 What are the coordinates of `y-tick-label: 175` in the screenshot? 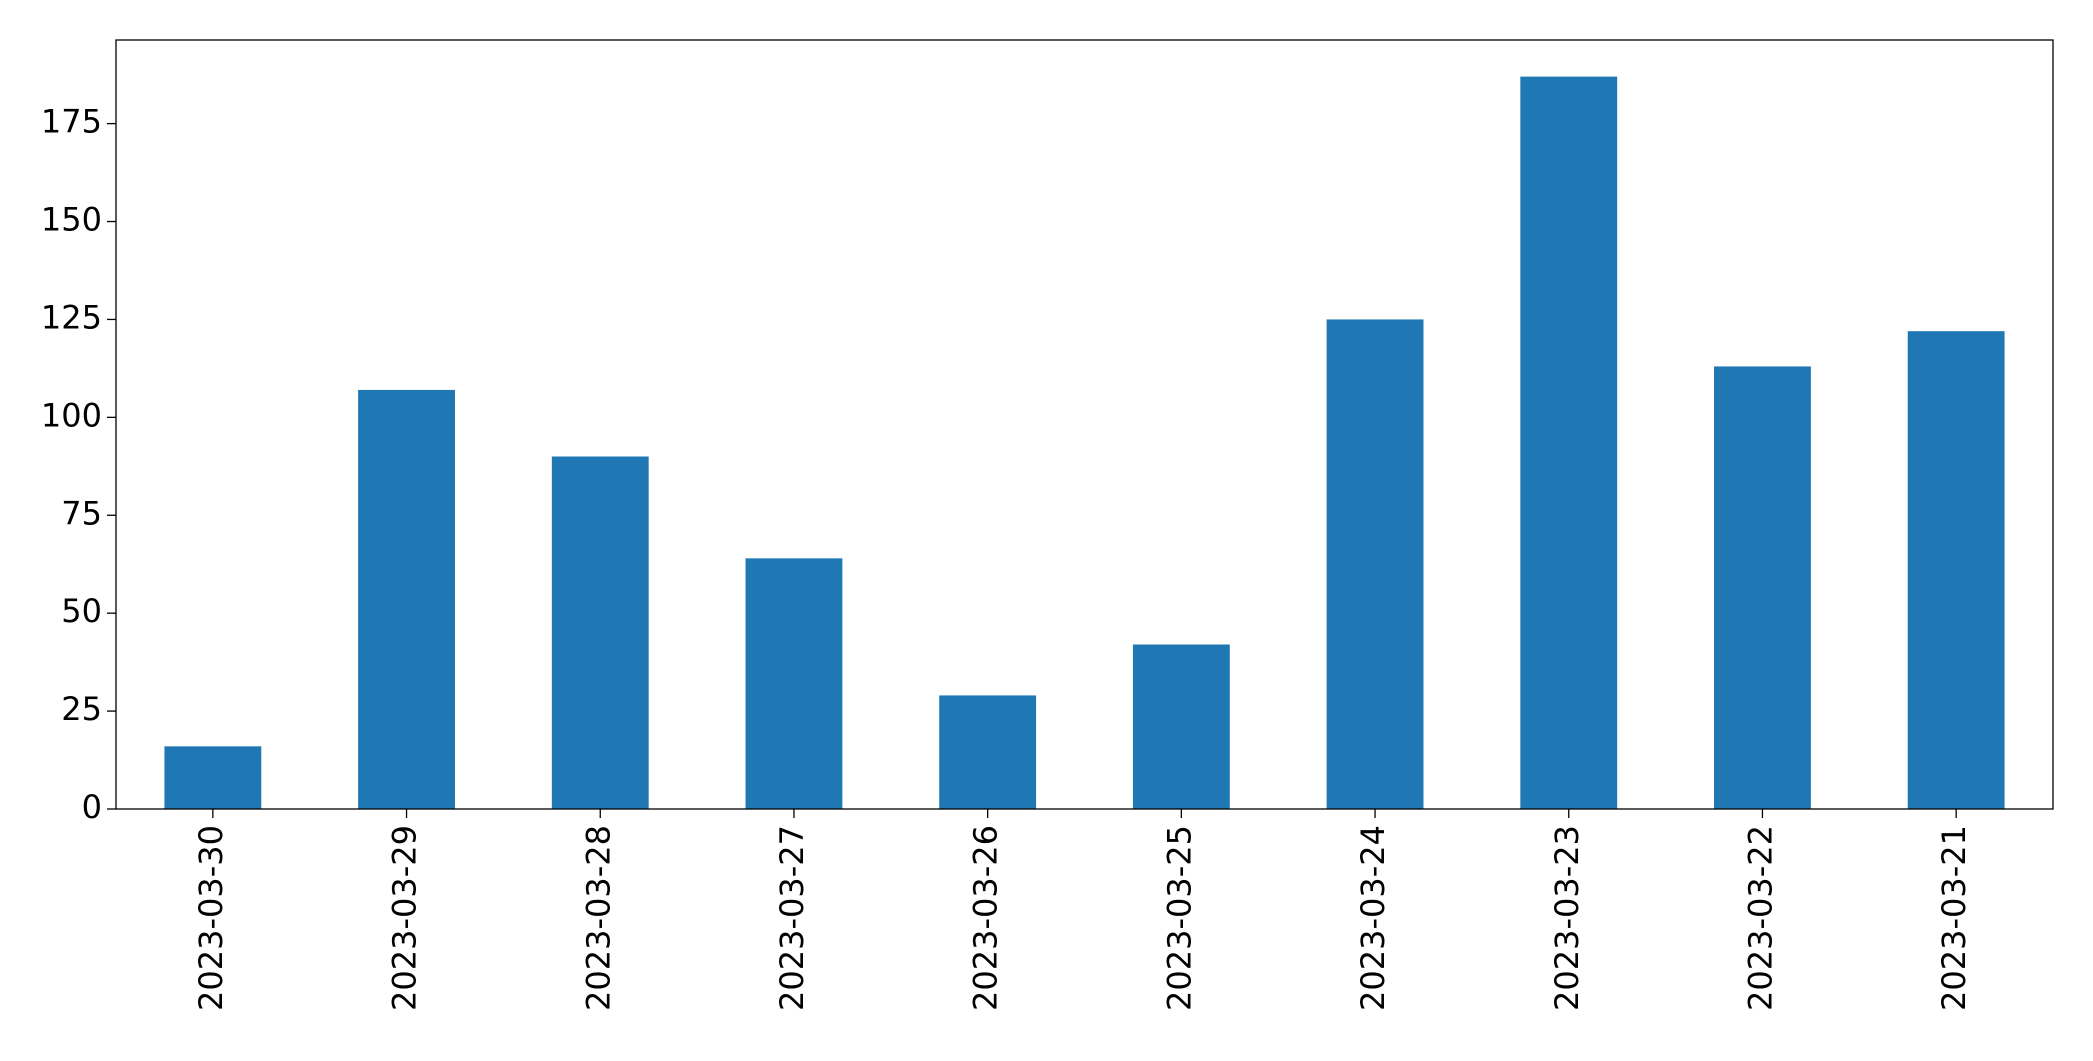 It's located at (71, 122).